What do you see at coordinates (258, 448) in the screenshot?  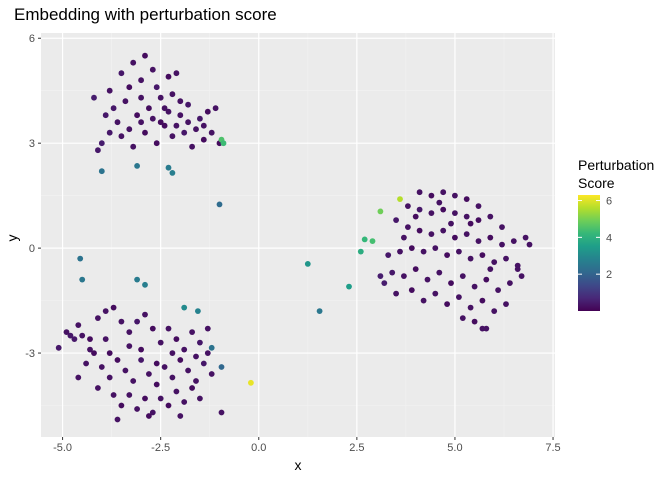 I see `x-tick-label: 0.0` at bounding box center [258, 448].